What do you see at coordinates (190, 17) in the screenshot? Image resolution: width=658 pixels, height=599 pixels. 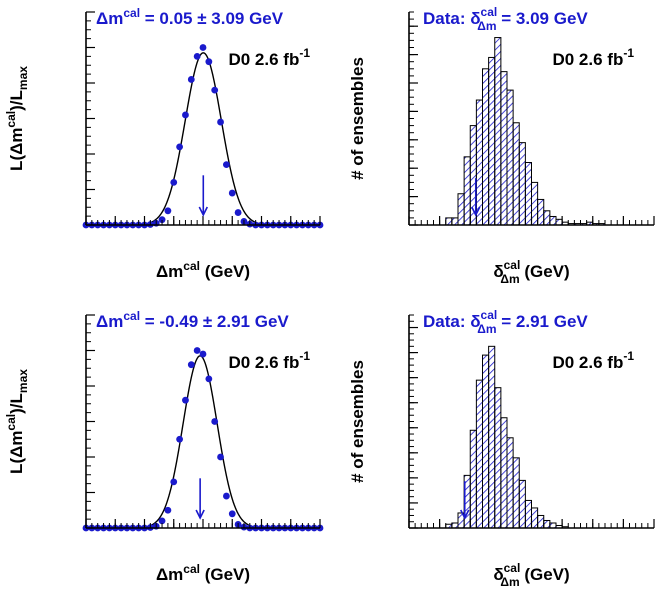 I see `panel-title: Δmcal = 0.05 ± 3.09 GeV` at bounding box center [190, 17].